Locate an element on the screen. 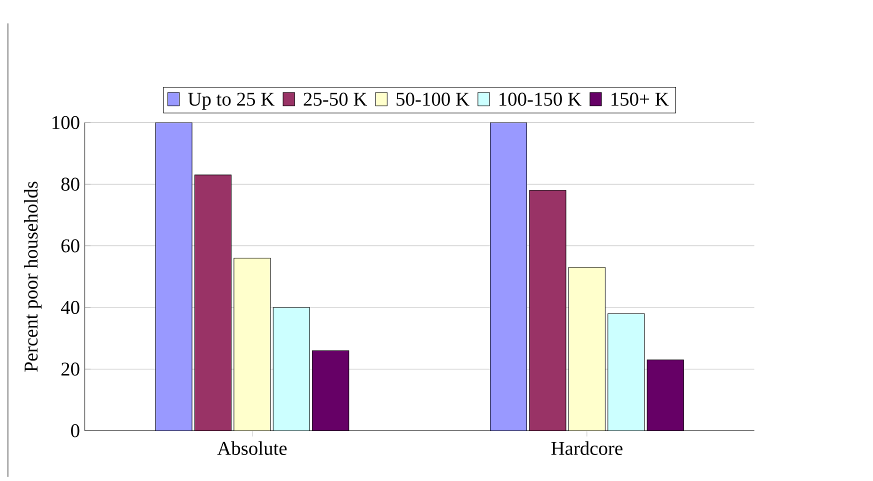  legend-label: 100-150 K is located at coordinates (541, 99).